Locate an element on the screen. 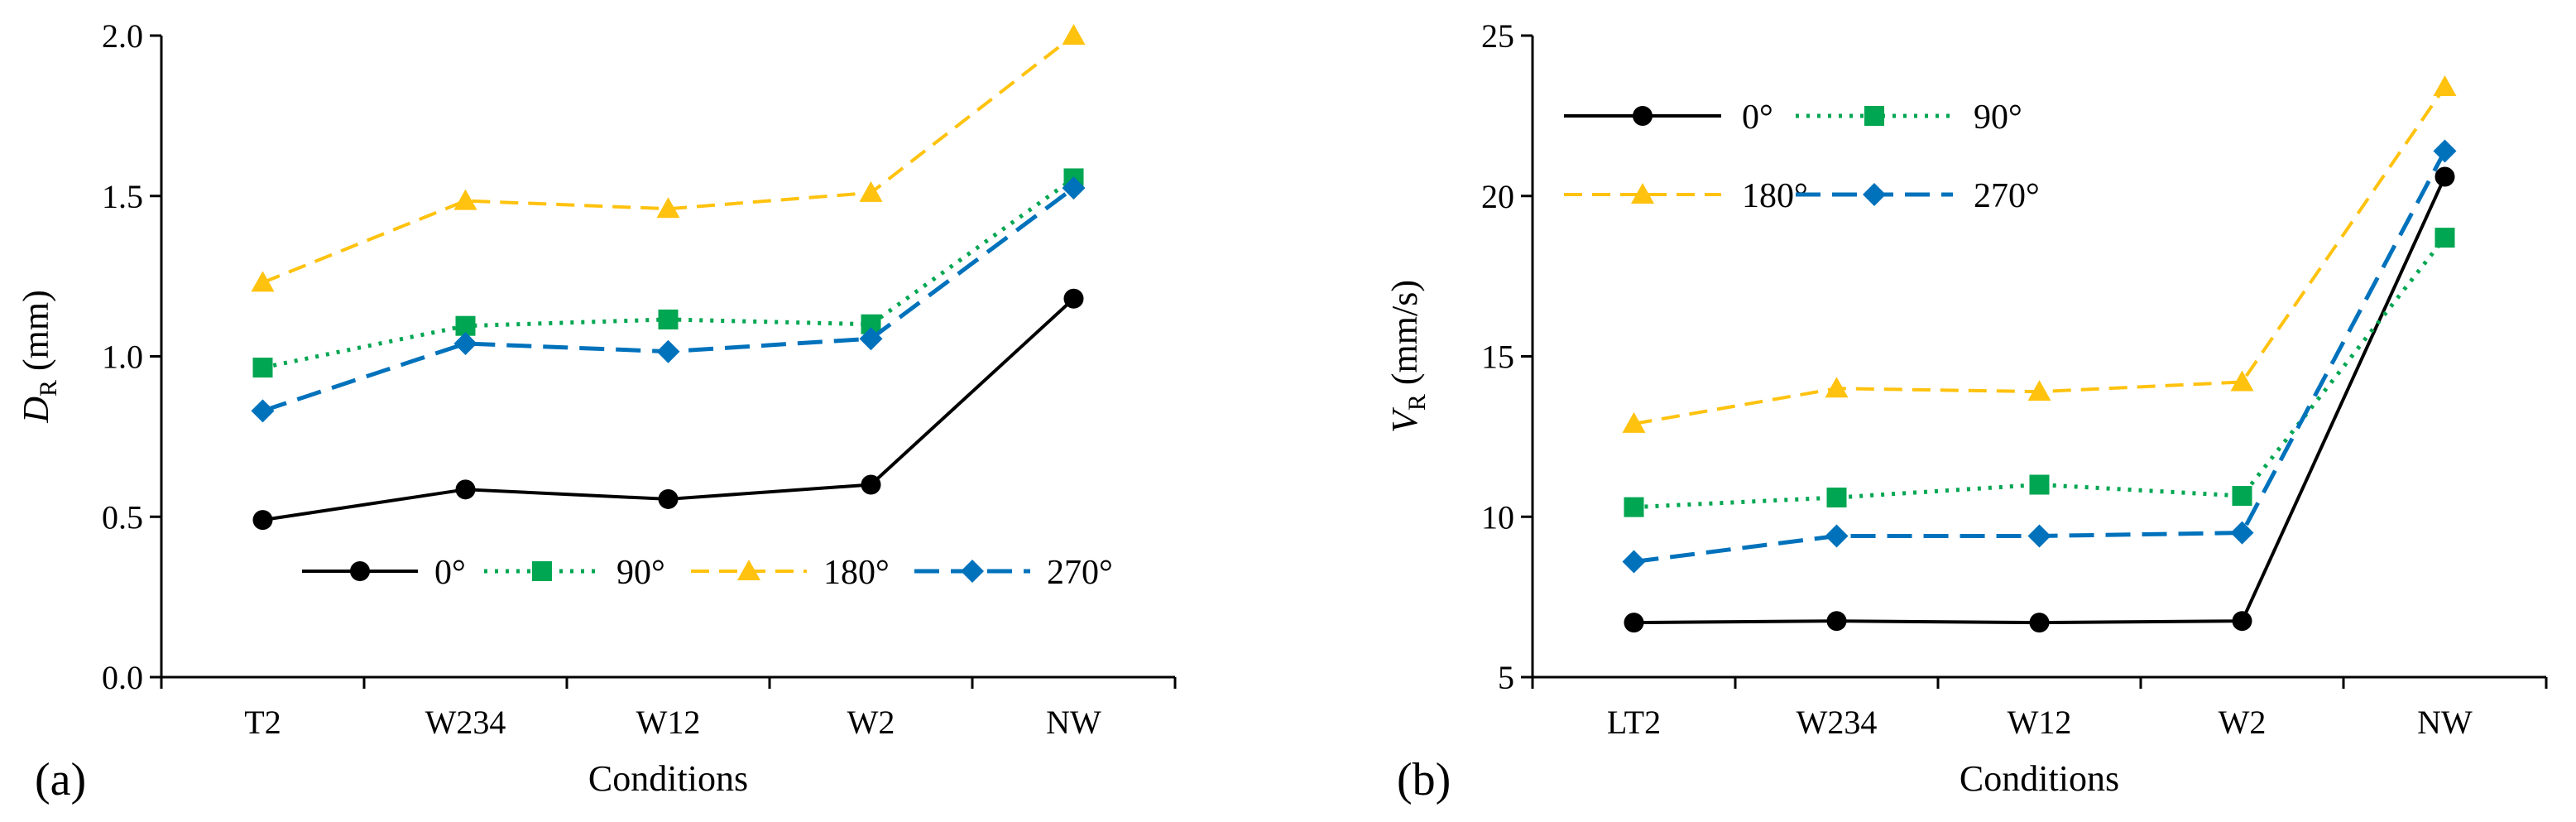 The width and height of the screenshot is (2576, 822). x-tick-label: LT2 is located at coordinates (1634, 722).